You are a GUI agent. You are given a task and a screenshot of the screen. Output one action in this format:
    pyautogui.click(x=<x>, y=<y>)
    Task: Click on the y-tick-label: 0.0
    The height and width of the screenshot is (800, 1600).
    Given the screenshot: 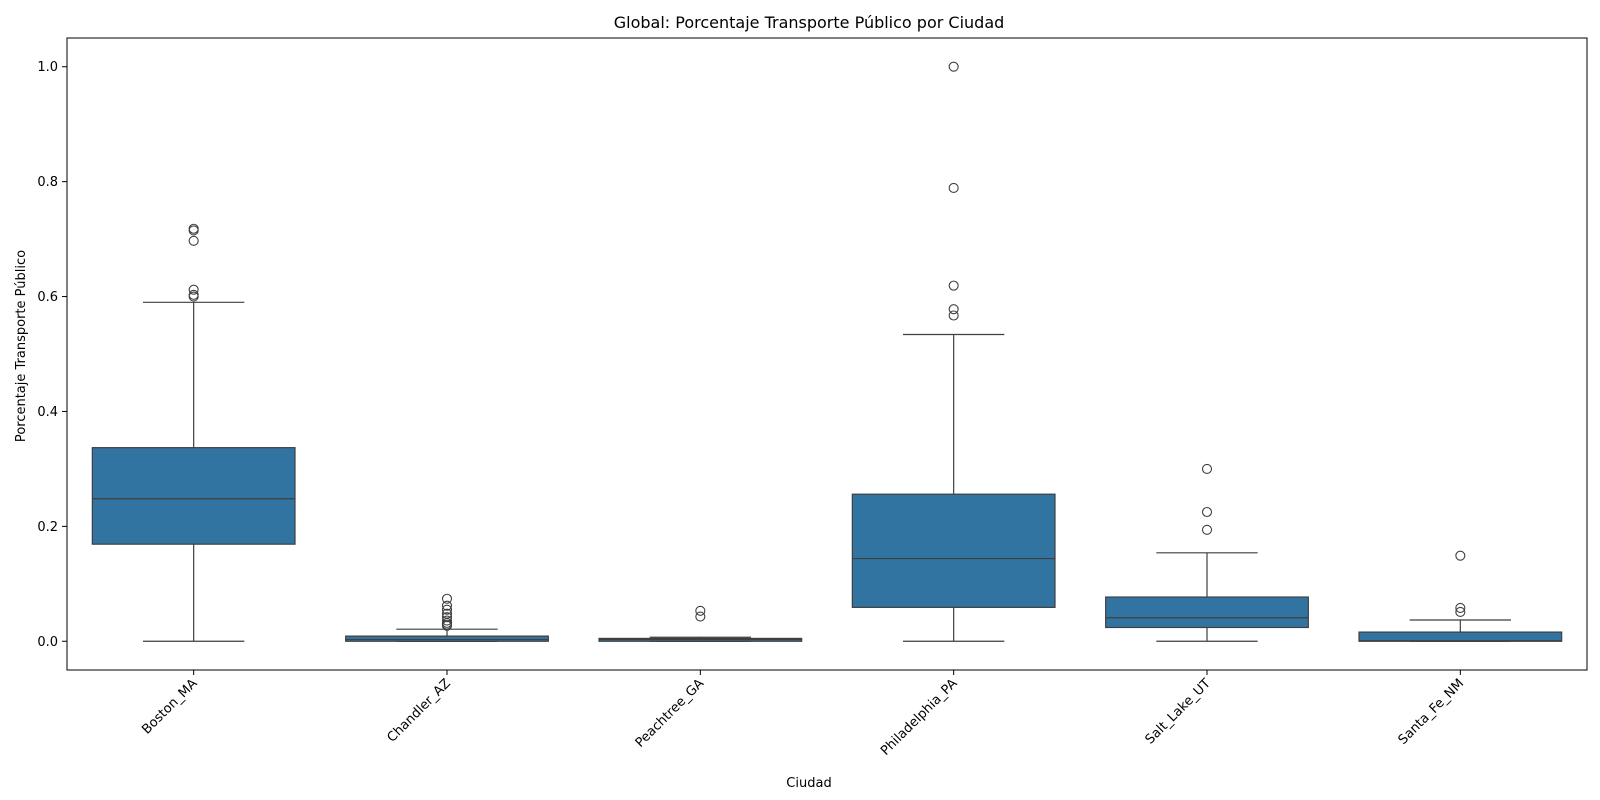 What is the action you would take?
    pyautogui.click(x=47, y=642)
    